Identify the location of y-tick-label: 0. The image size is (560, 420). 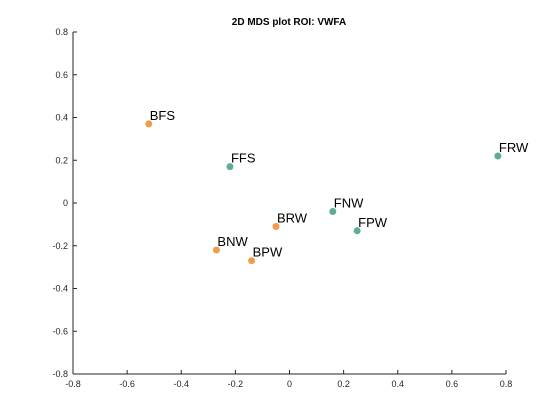
(65, 203).